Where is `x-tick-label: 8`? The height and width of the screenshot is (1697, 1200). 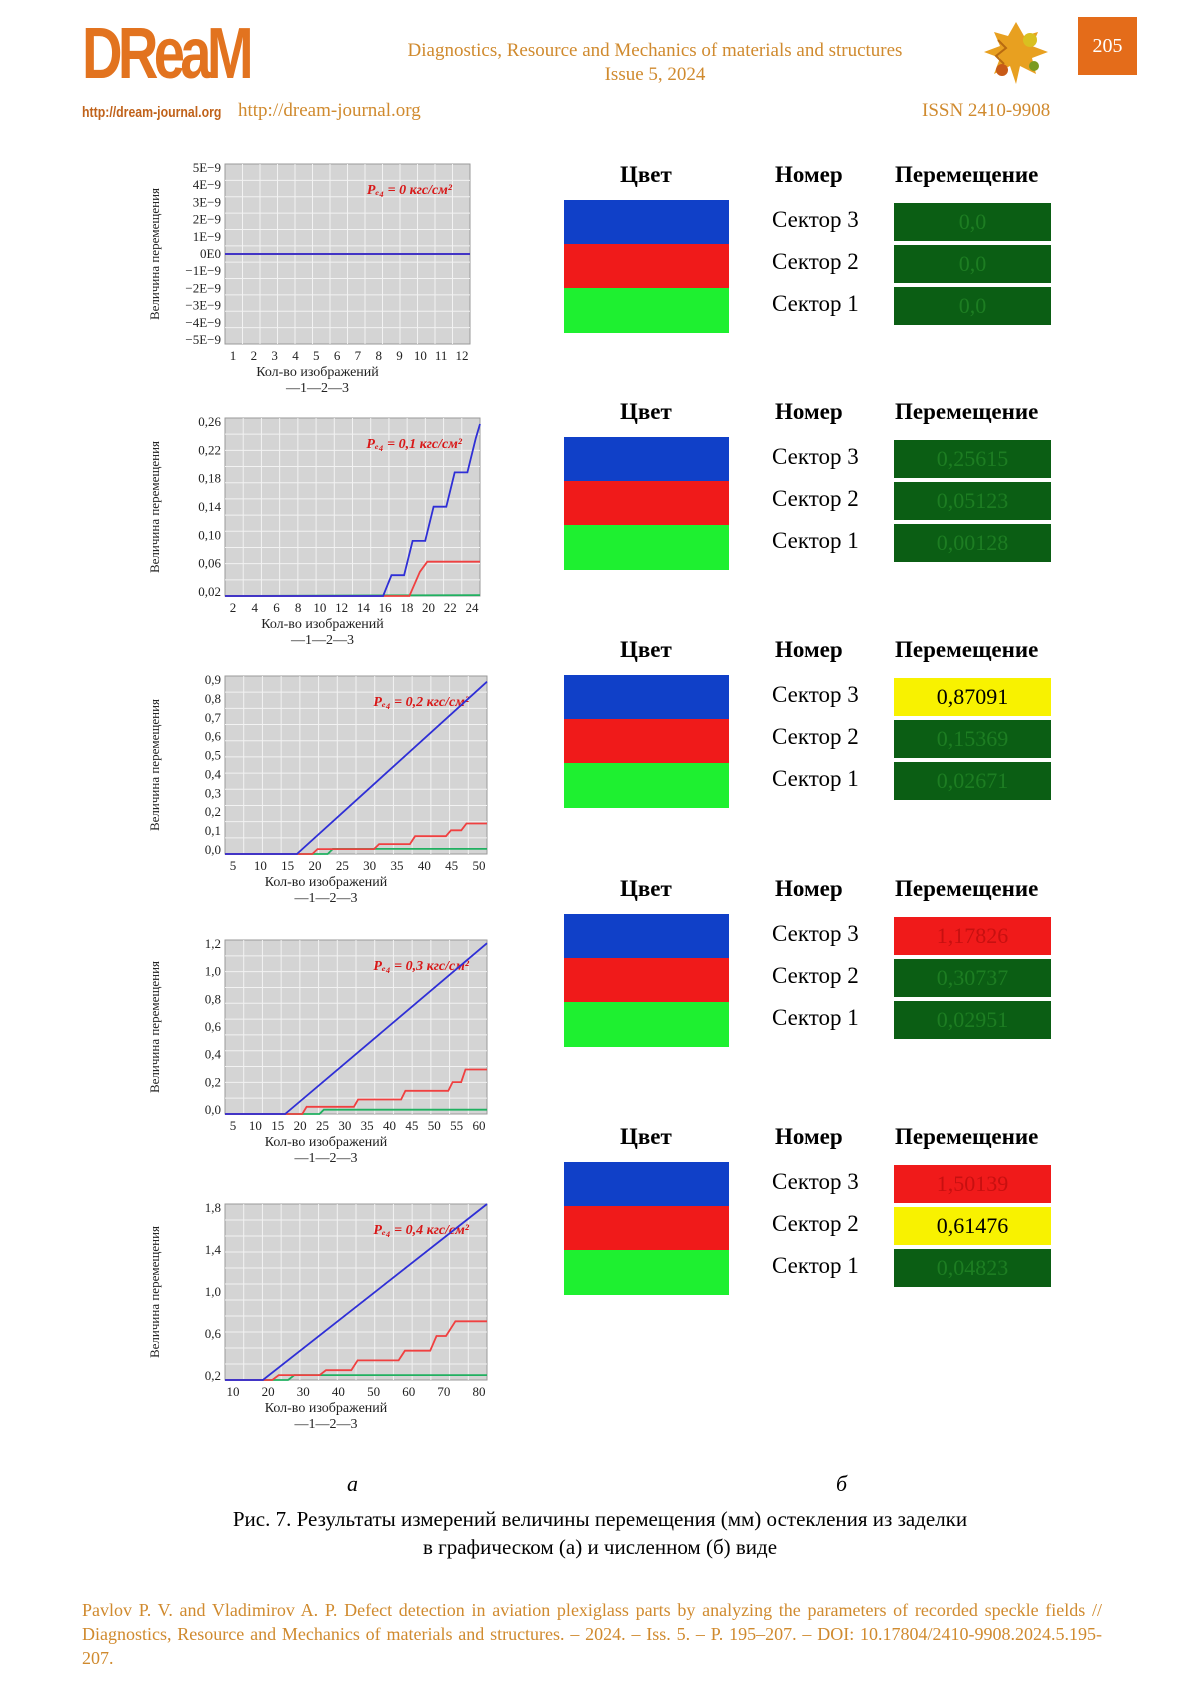 x-tick-label: 8 is located at coordinates (378, 355).